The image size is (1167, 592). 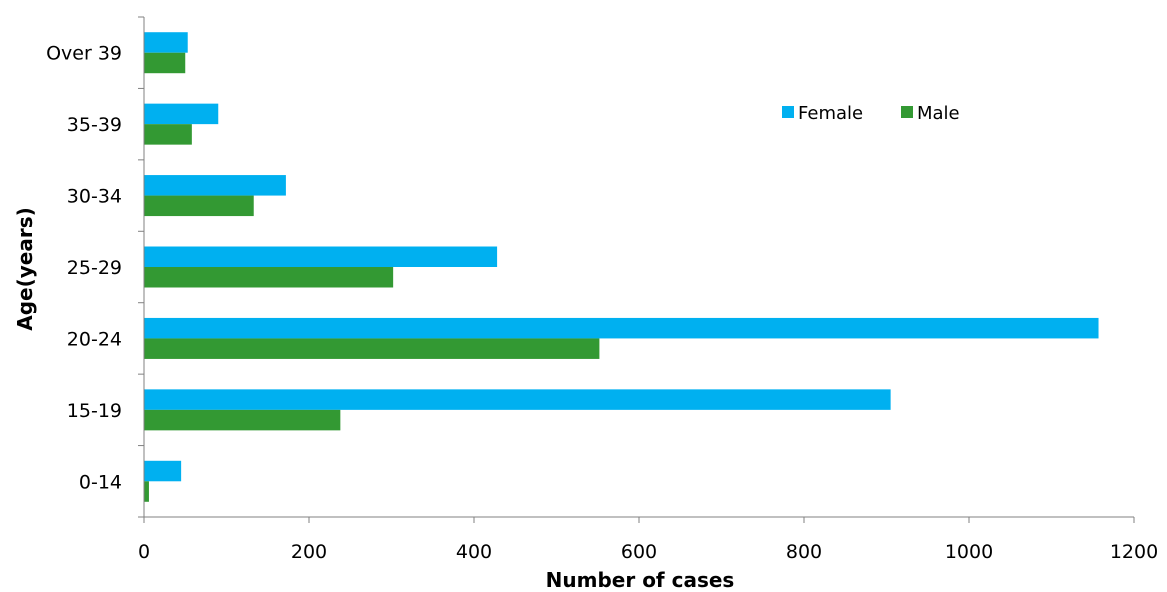 I want to click on x-tick-label: 400, so click(x=474, y=552).